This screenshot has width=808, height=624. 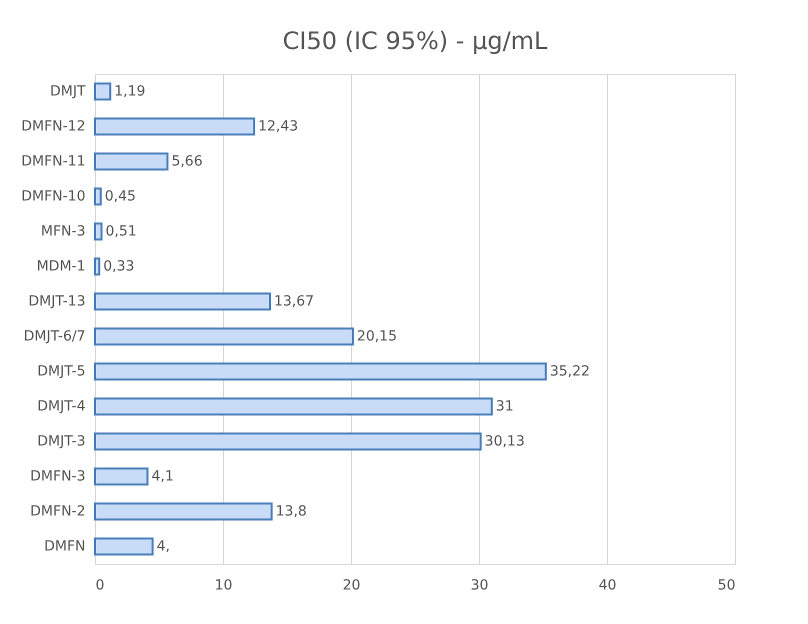 What do you see at coordinates (351, 586) in the screenshot?
I see `x-tick-label: 20` at bounding box center [351, 586].